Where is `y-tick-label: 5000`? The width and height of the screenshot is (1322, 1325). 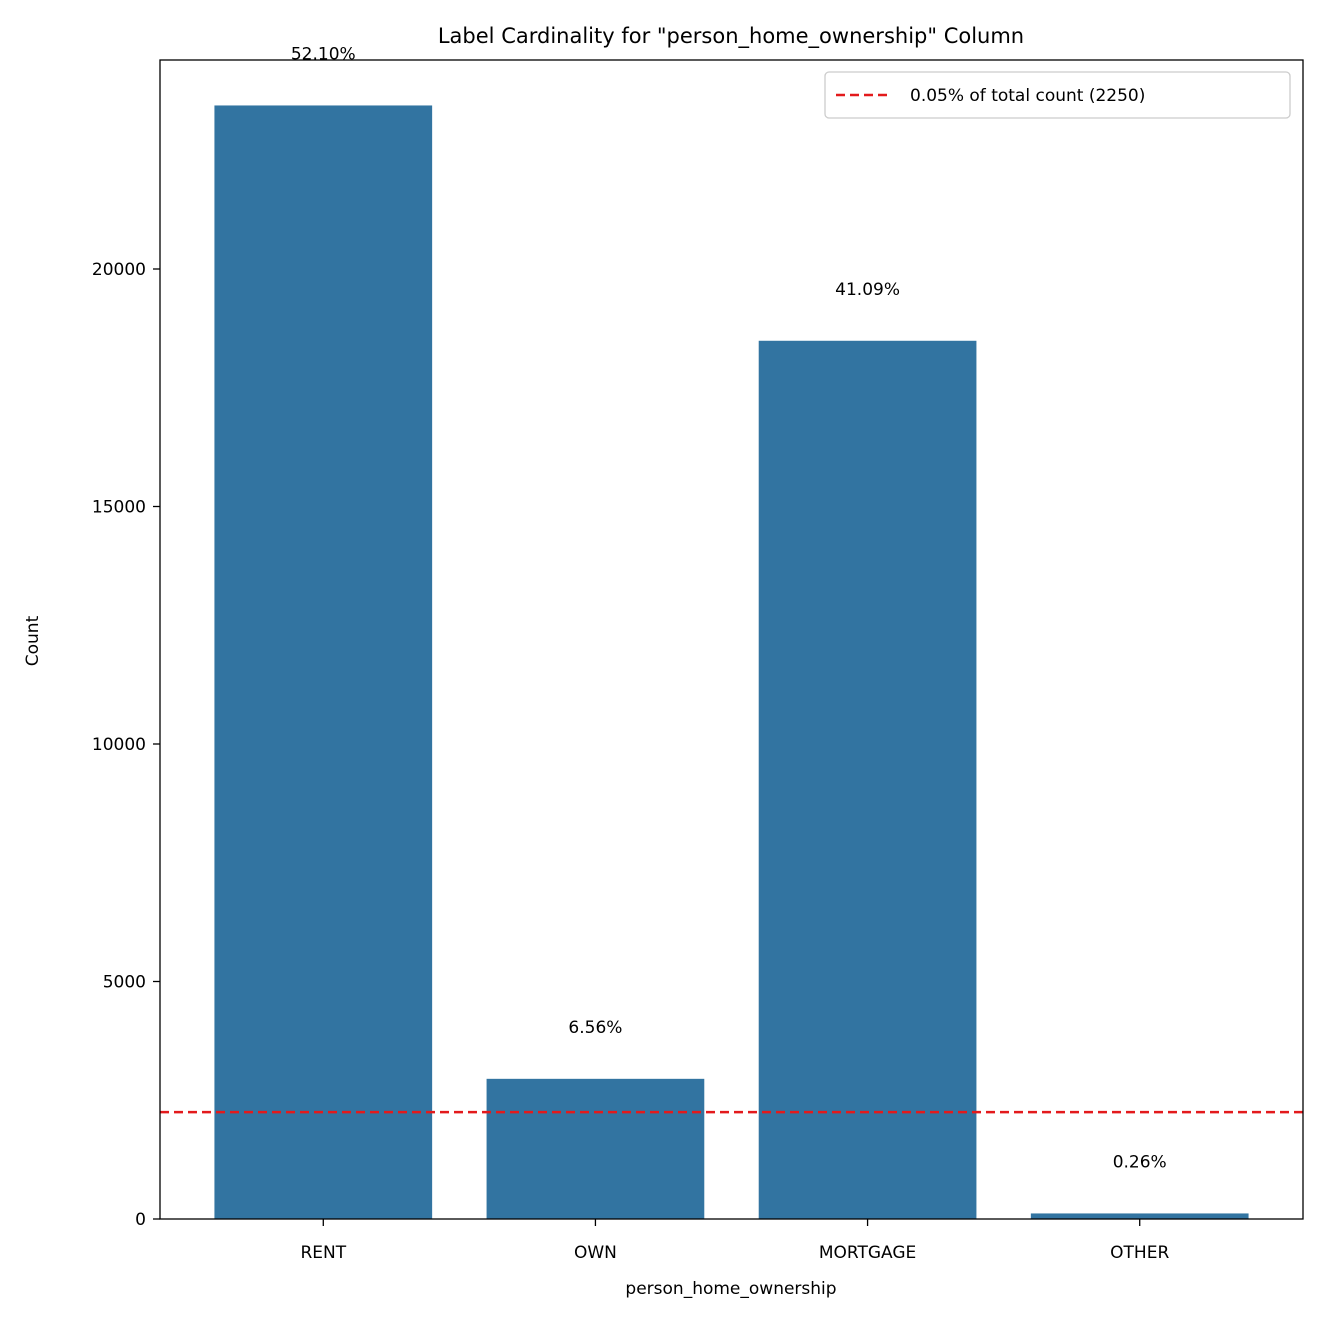
y-tick-label: 5000 is located at coordinates (124, 983).